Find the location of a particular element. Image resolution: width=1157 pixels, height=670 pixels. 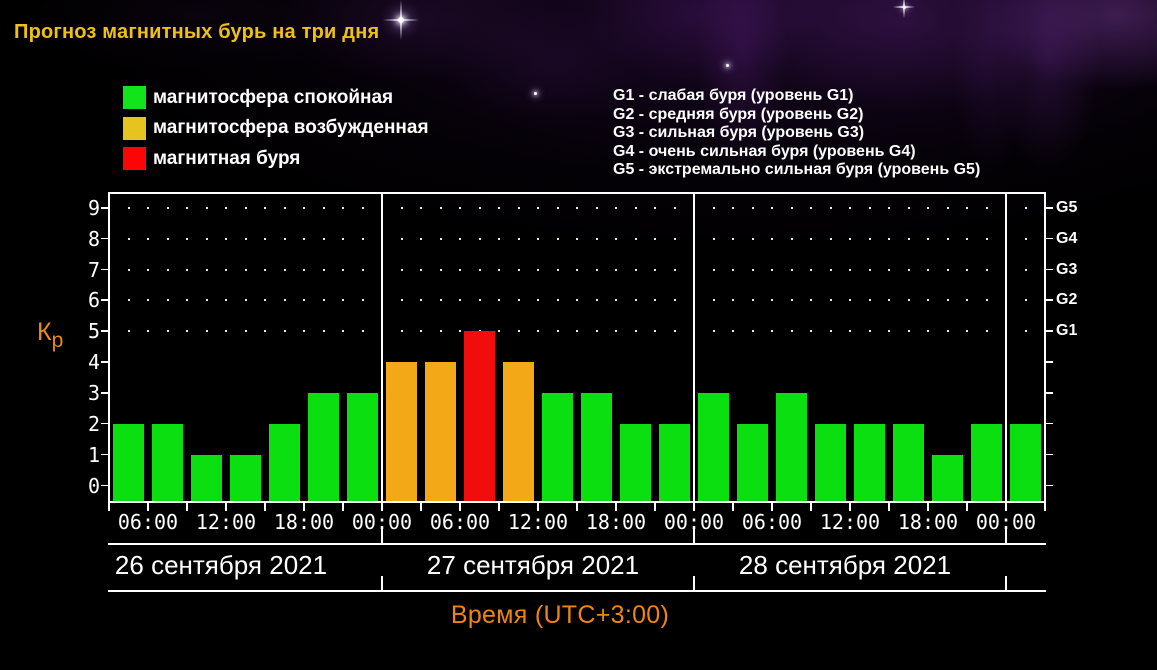

y-axis-tick-left is located at coordinates (104, 362).